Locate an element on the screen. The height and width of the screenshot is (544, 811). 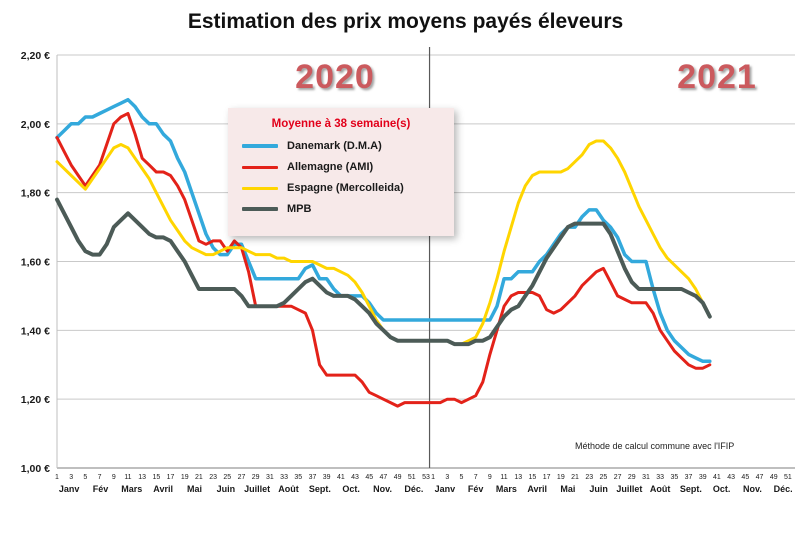
y-tick-label: 1,20 € is located at coordinates (35, 400).